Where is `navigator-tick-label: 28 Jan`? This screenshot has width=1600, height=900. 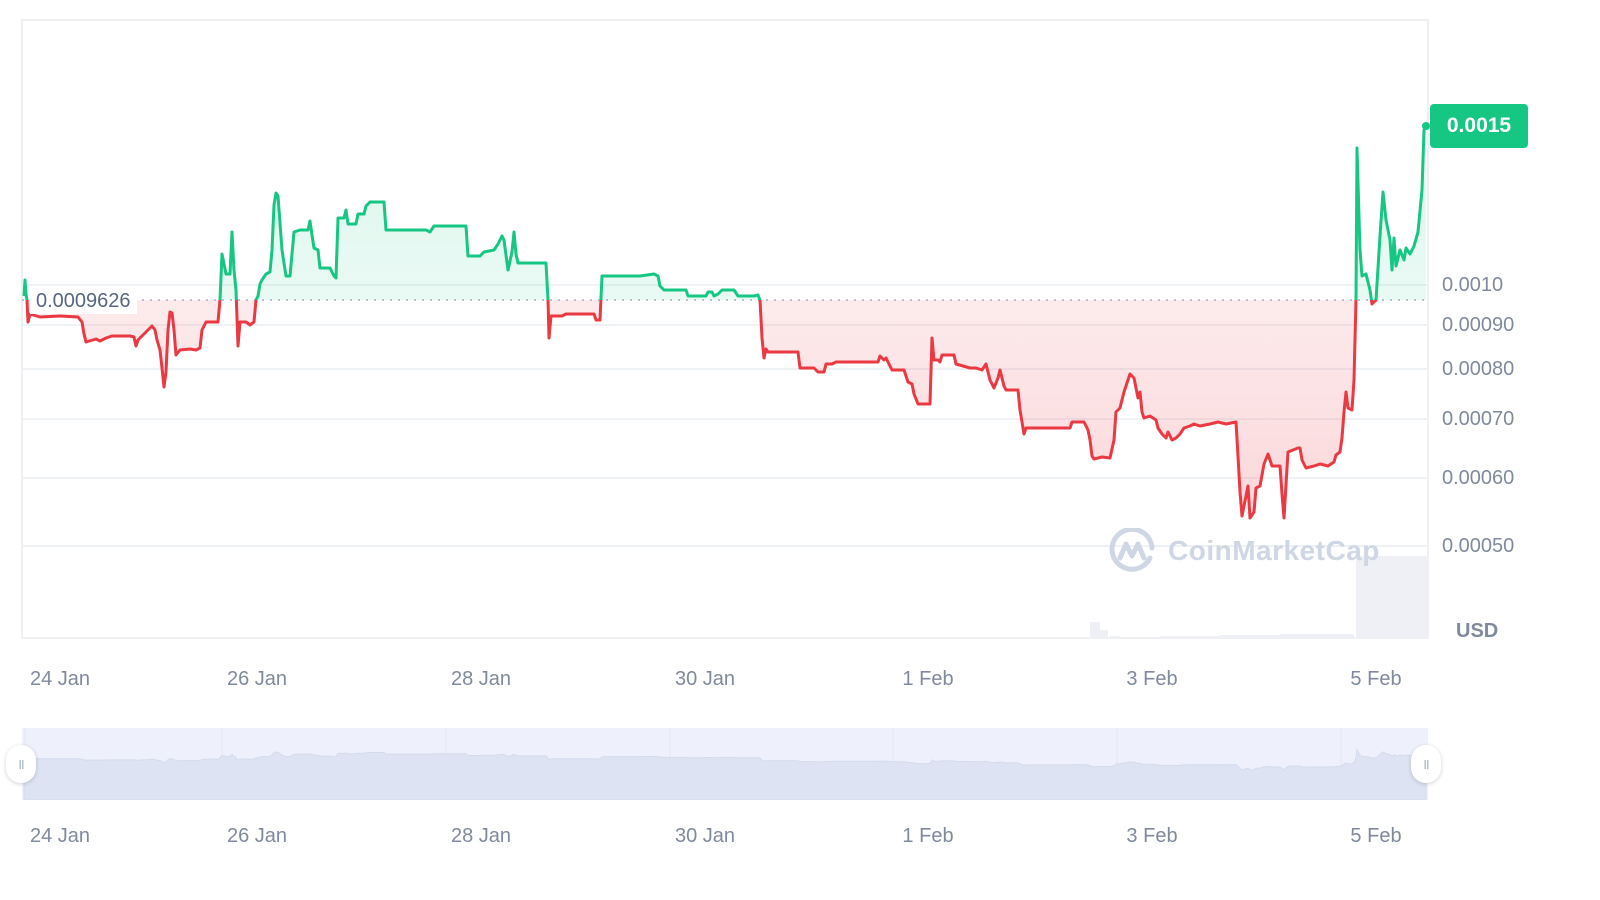
navigator-tick-label: 28 Jan is located at coordinates (481, 836).